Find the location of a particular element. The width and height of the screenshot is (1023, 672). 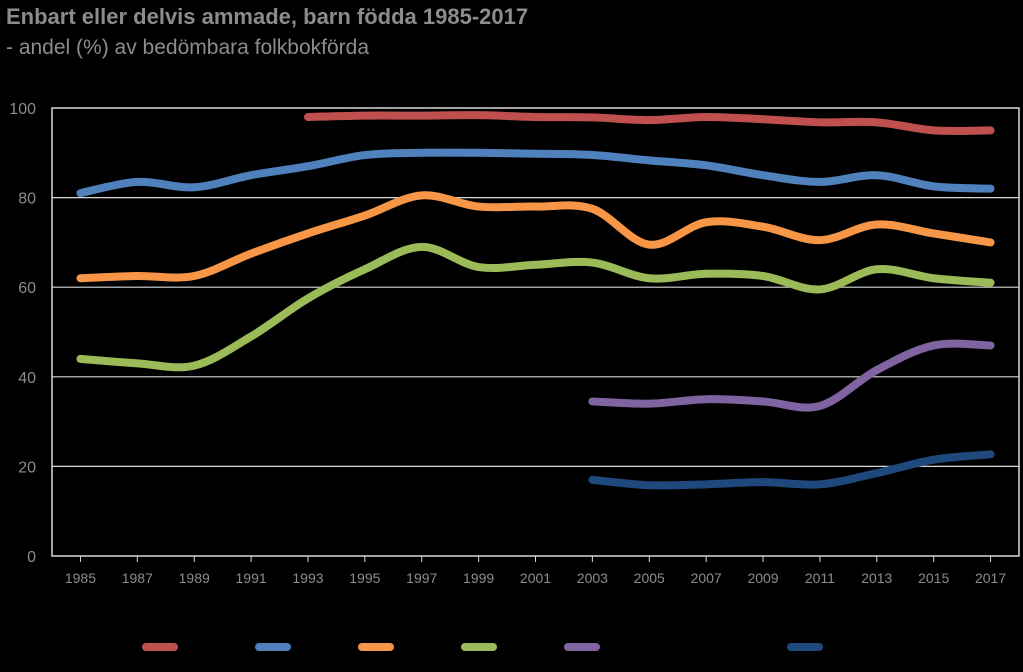

y-tick-label: 60 is located at coordinates (27, 288).